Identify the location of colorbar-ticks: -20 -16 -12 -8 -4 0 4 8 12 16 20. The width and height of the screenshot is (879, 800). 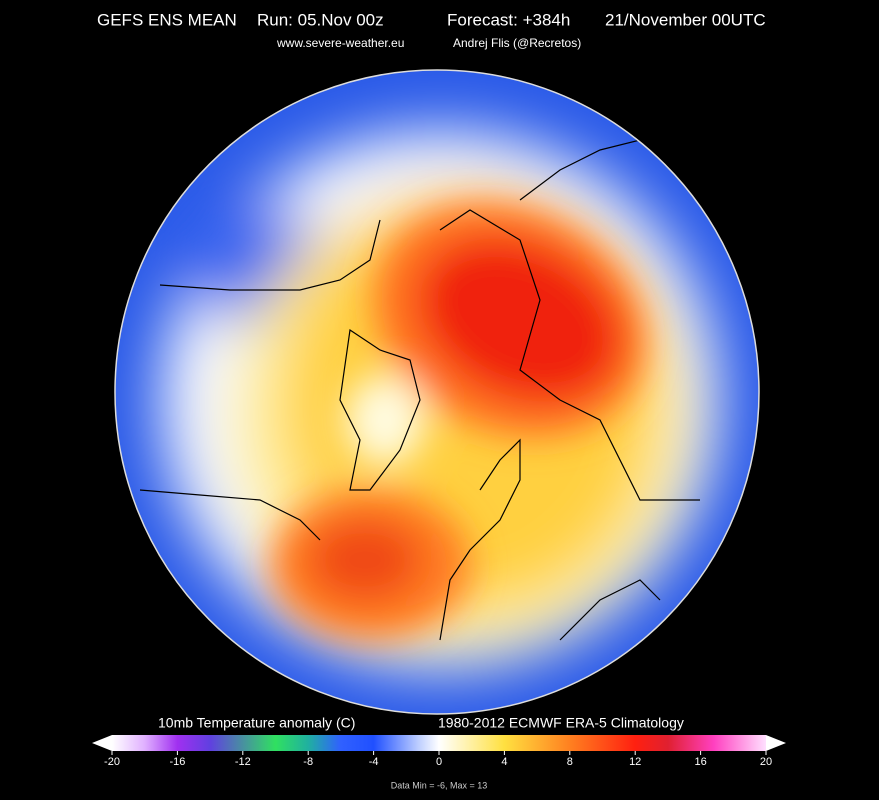
(438, 759).